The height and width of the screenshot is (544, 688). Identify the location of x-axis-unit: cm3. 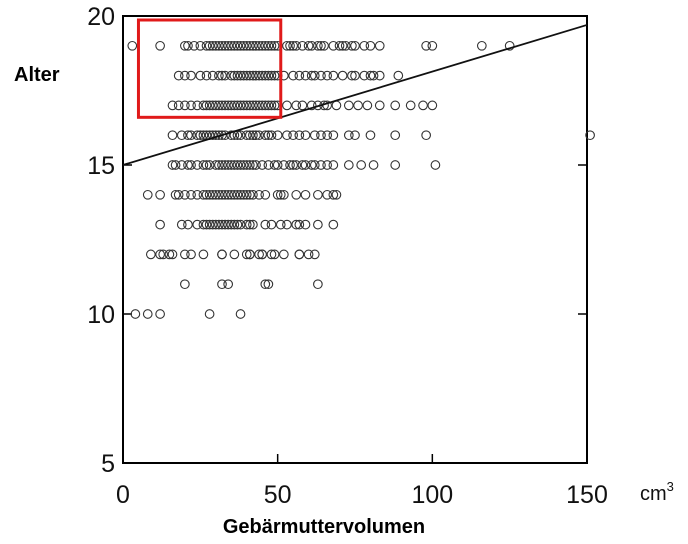
(657, 492).